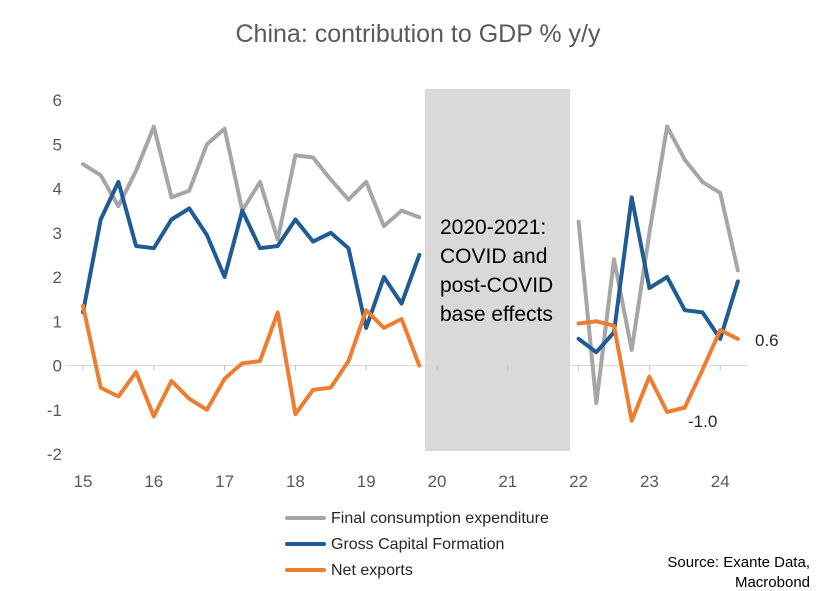 The image size is (827, 591). I want to click on x-tick-label: 15, so click(83, 481).